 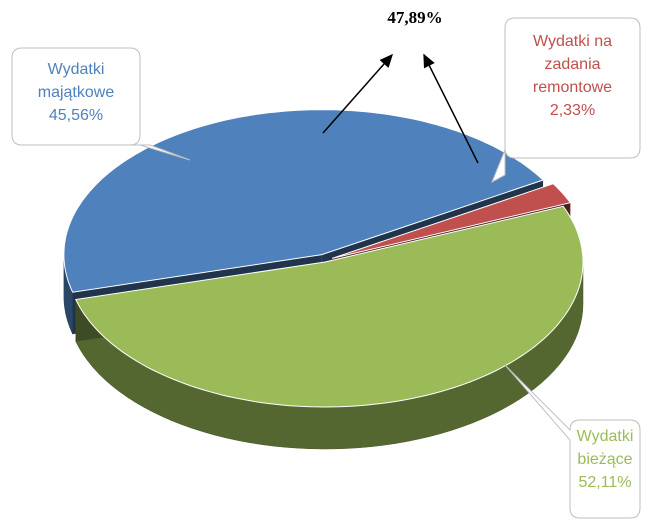 What do you see at coordinates (572, 110) in the screenshot?
I see `value-label: 2,33%` at bounding box center [572, 110].